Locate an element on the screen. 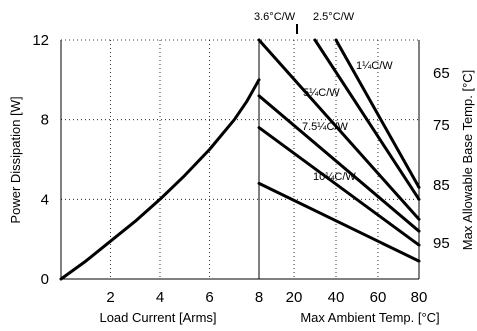  y2-tick-label: 85 is located at coordinates (441, 185).